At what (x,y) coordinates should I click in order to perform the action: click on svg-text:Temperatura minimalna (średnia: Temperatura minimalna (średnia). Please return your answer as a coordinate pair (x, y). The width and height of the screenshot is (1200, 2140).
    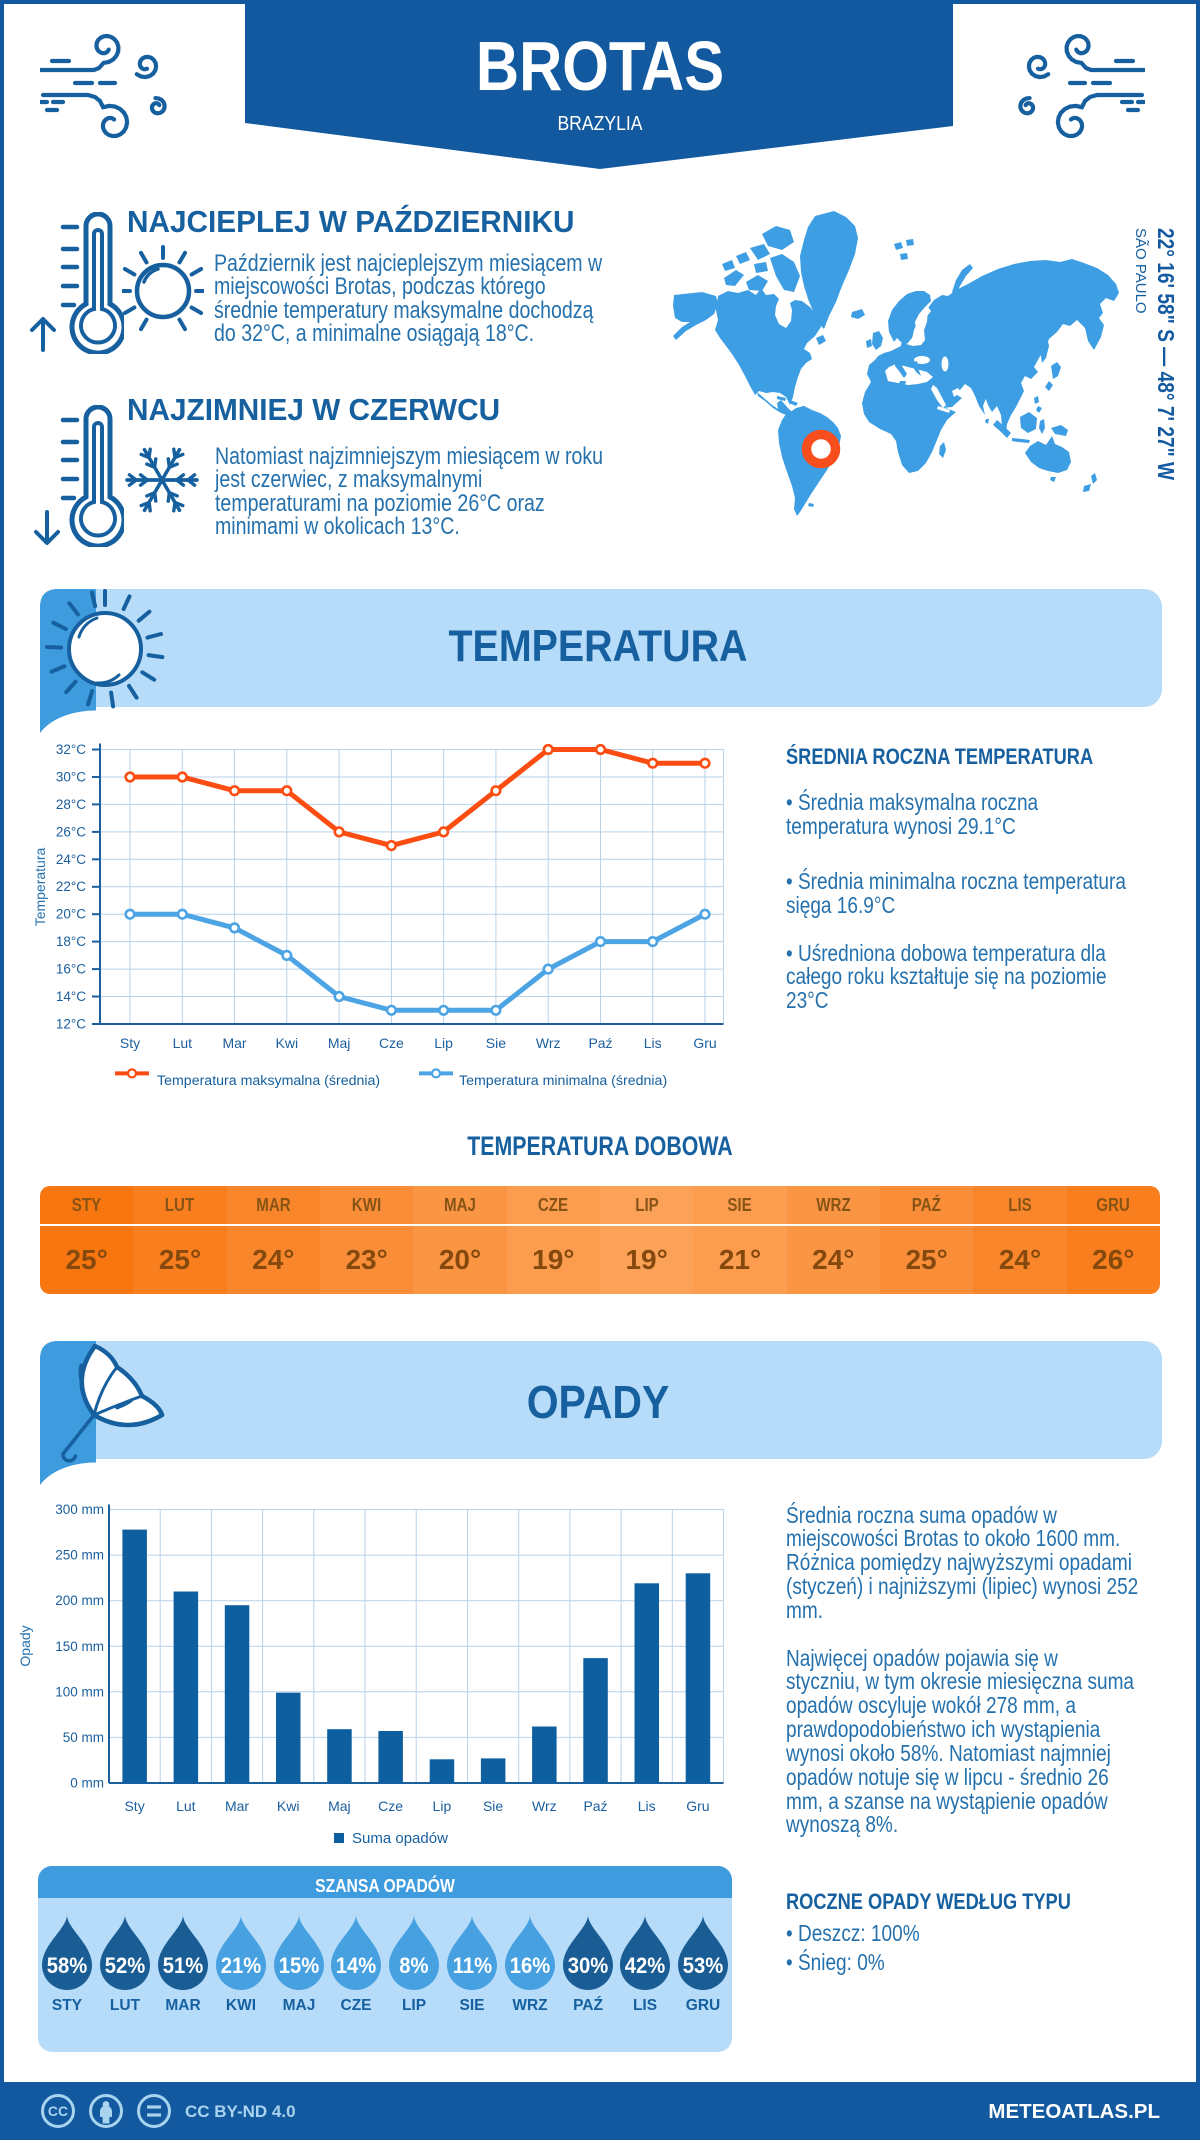
    Looking at the image, I should click on (563, 1081).